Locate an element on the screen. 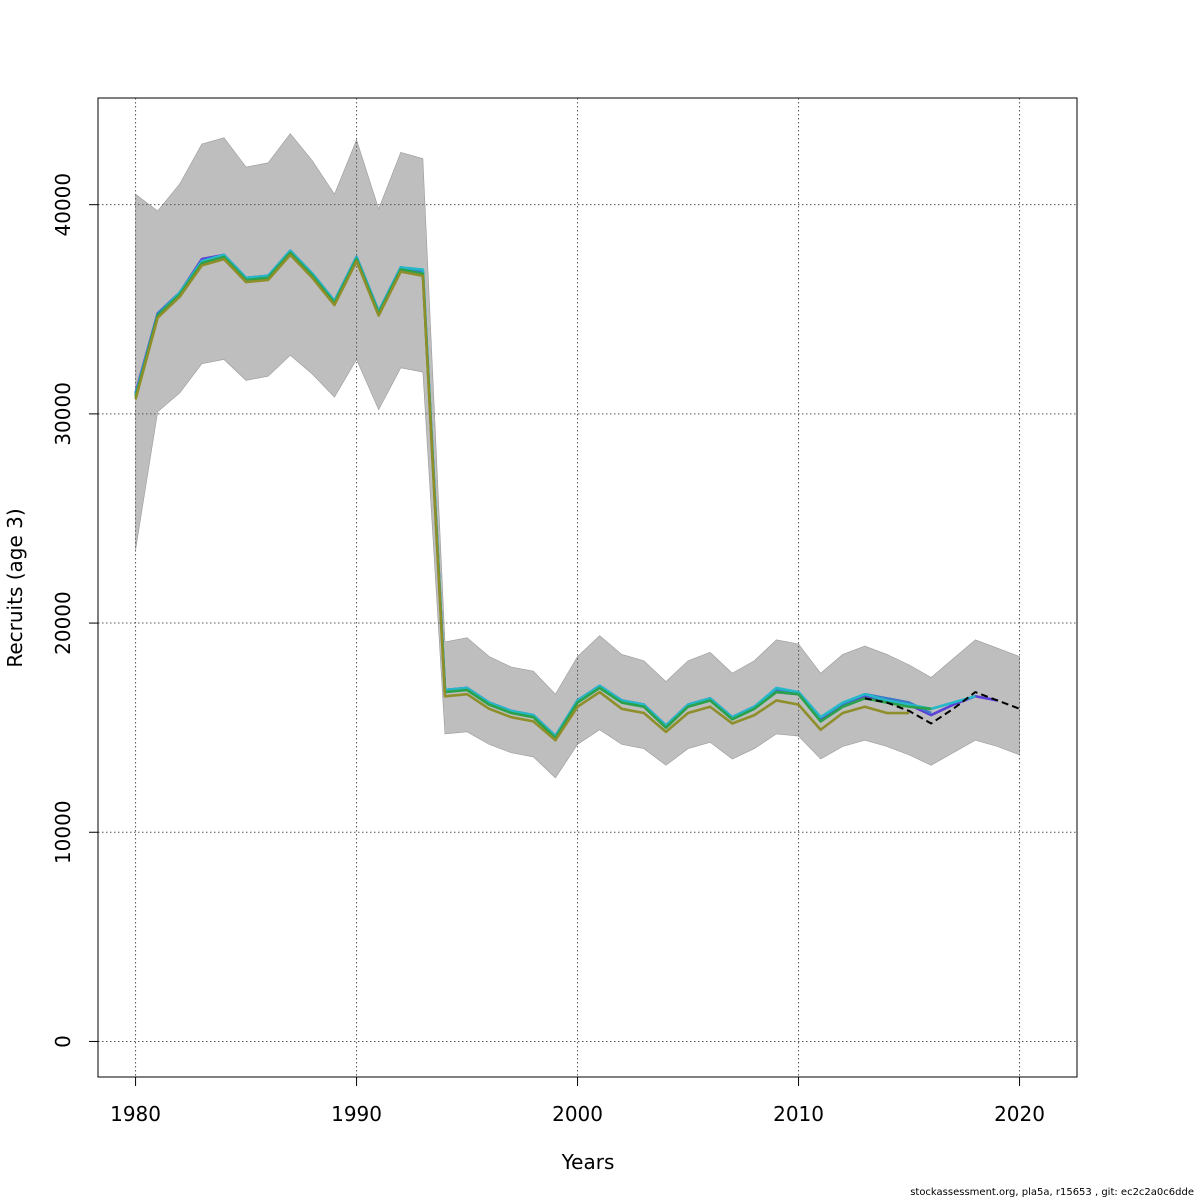 Image resolution: width=1200 pixels, height=1200 pixels. x-tick-label: 2010 is located at coordinates (798, 1114).